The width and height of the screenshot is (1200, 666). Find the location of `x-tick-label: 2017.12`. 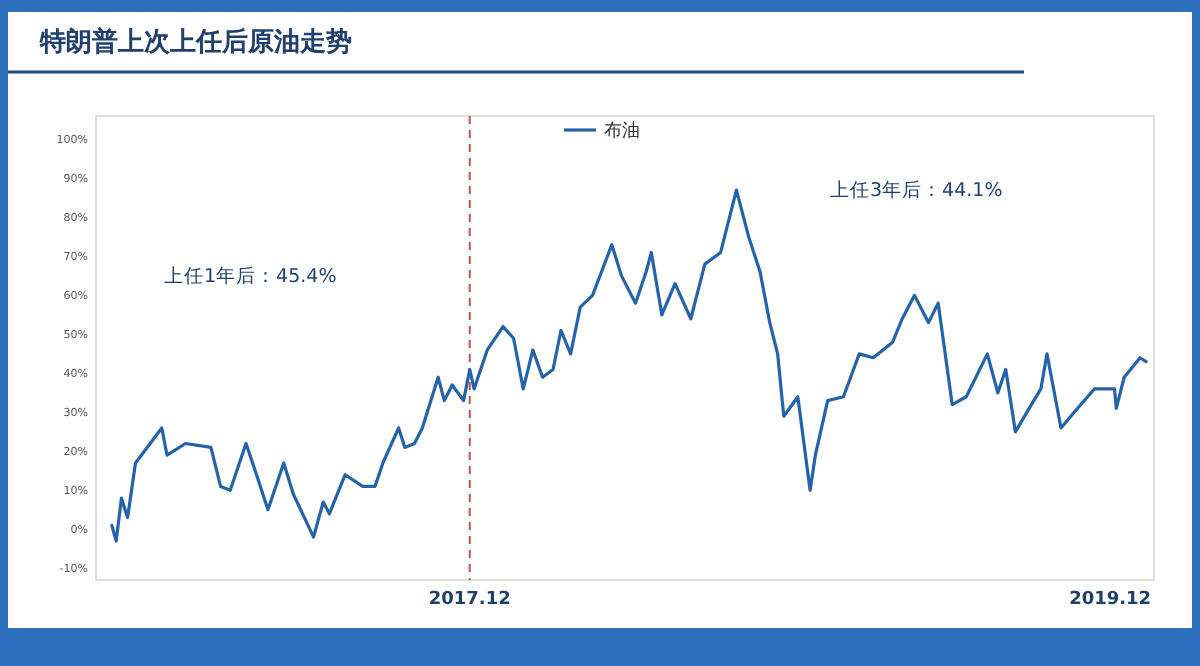

x-tick-label: 2017.12 is located at coordinates (469, 600).